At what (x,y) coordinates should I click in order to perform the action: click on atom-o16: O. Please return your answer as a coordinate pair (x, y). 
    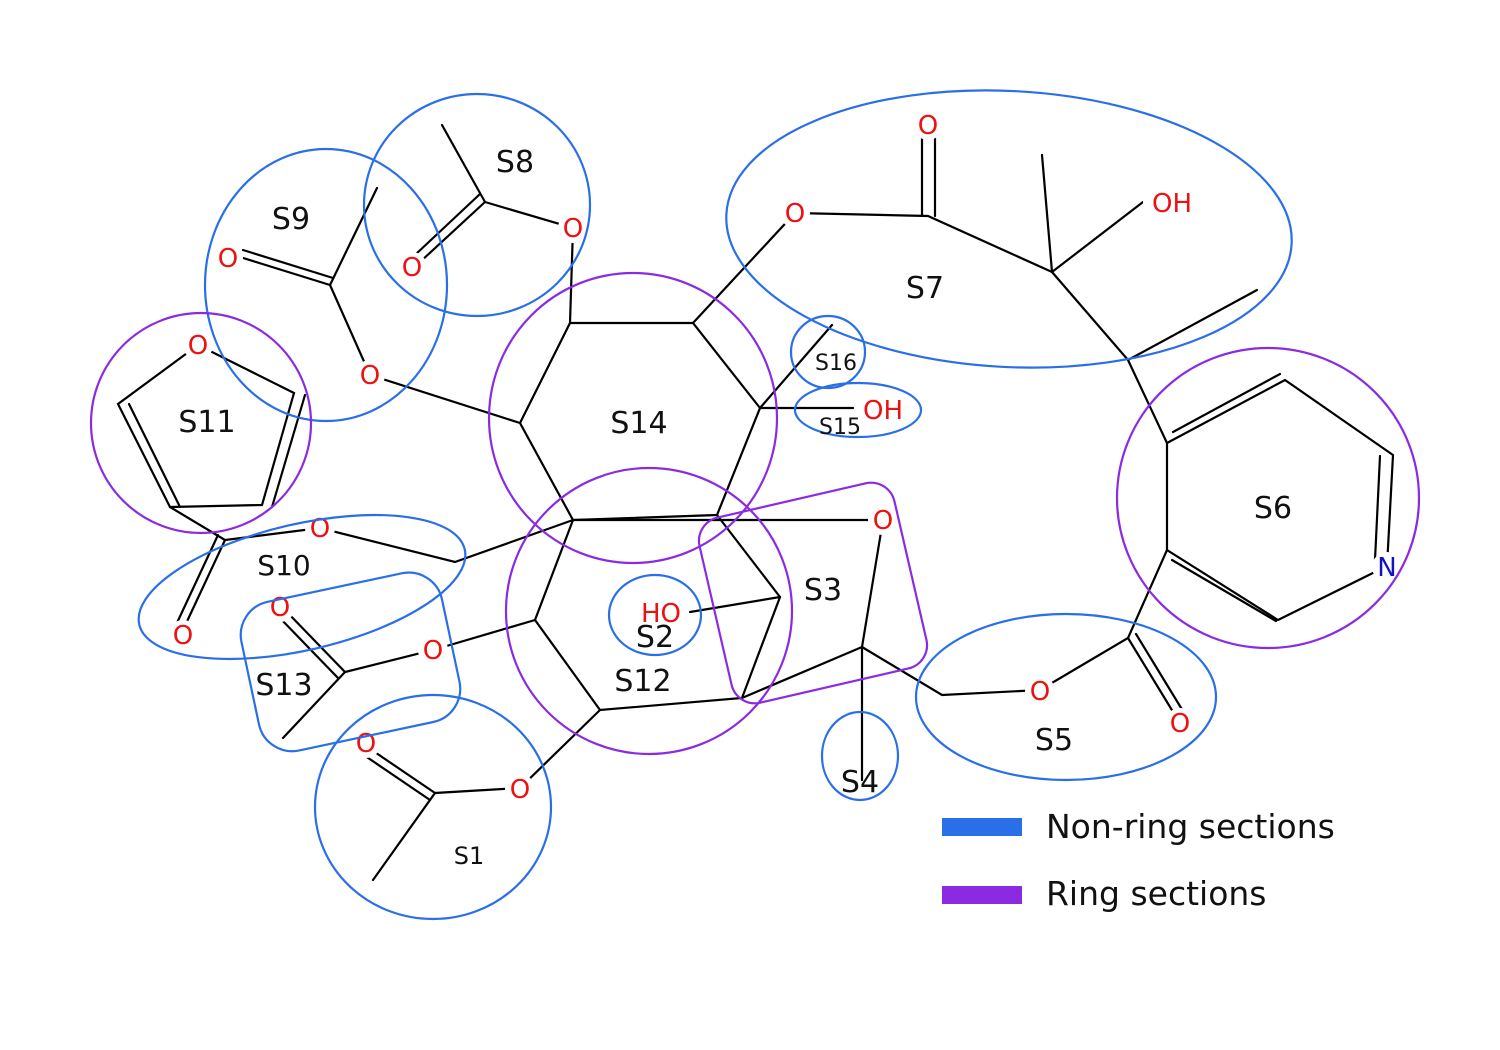
    Looking at the image, I should click on (1180, 723).